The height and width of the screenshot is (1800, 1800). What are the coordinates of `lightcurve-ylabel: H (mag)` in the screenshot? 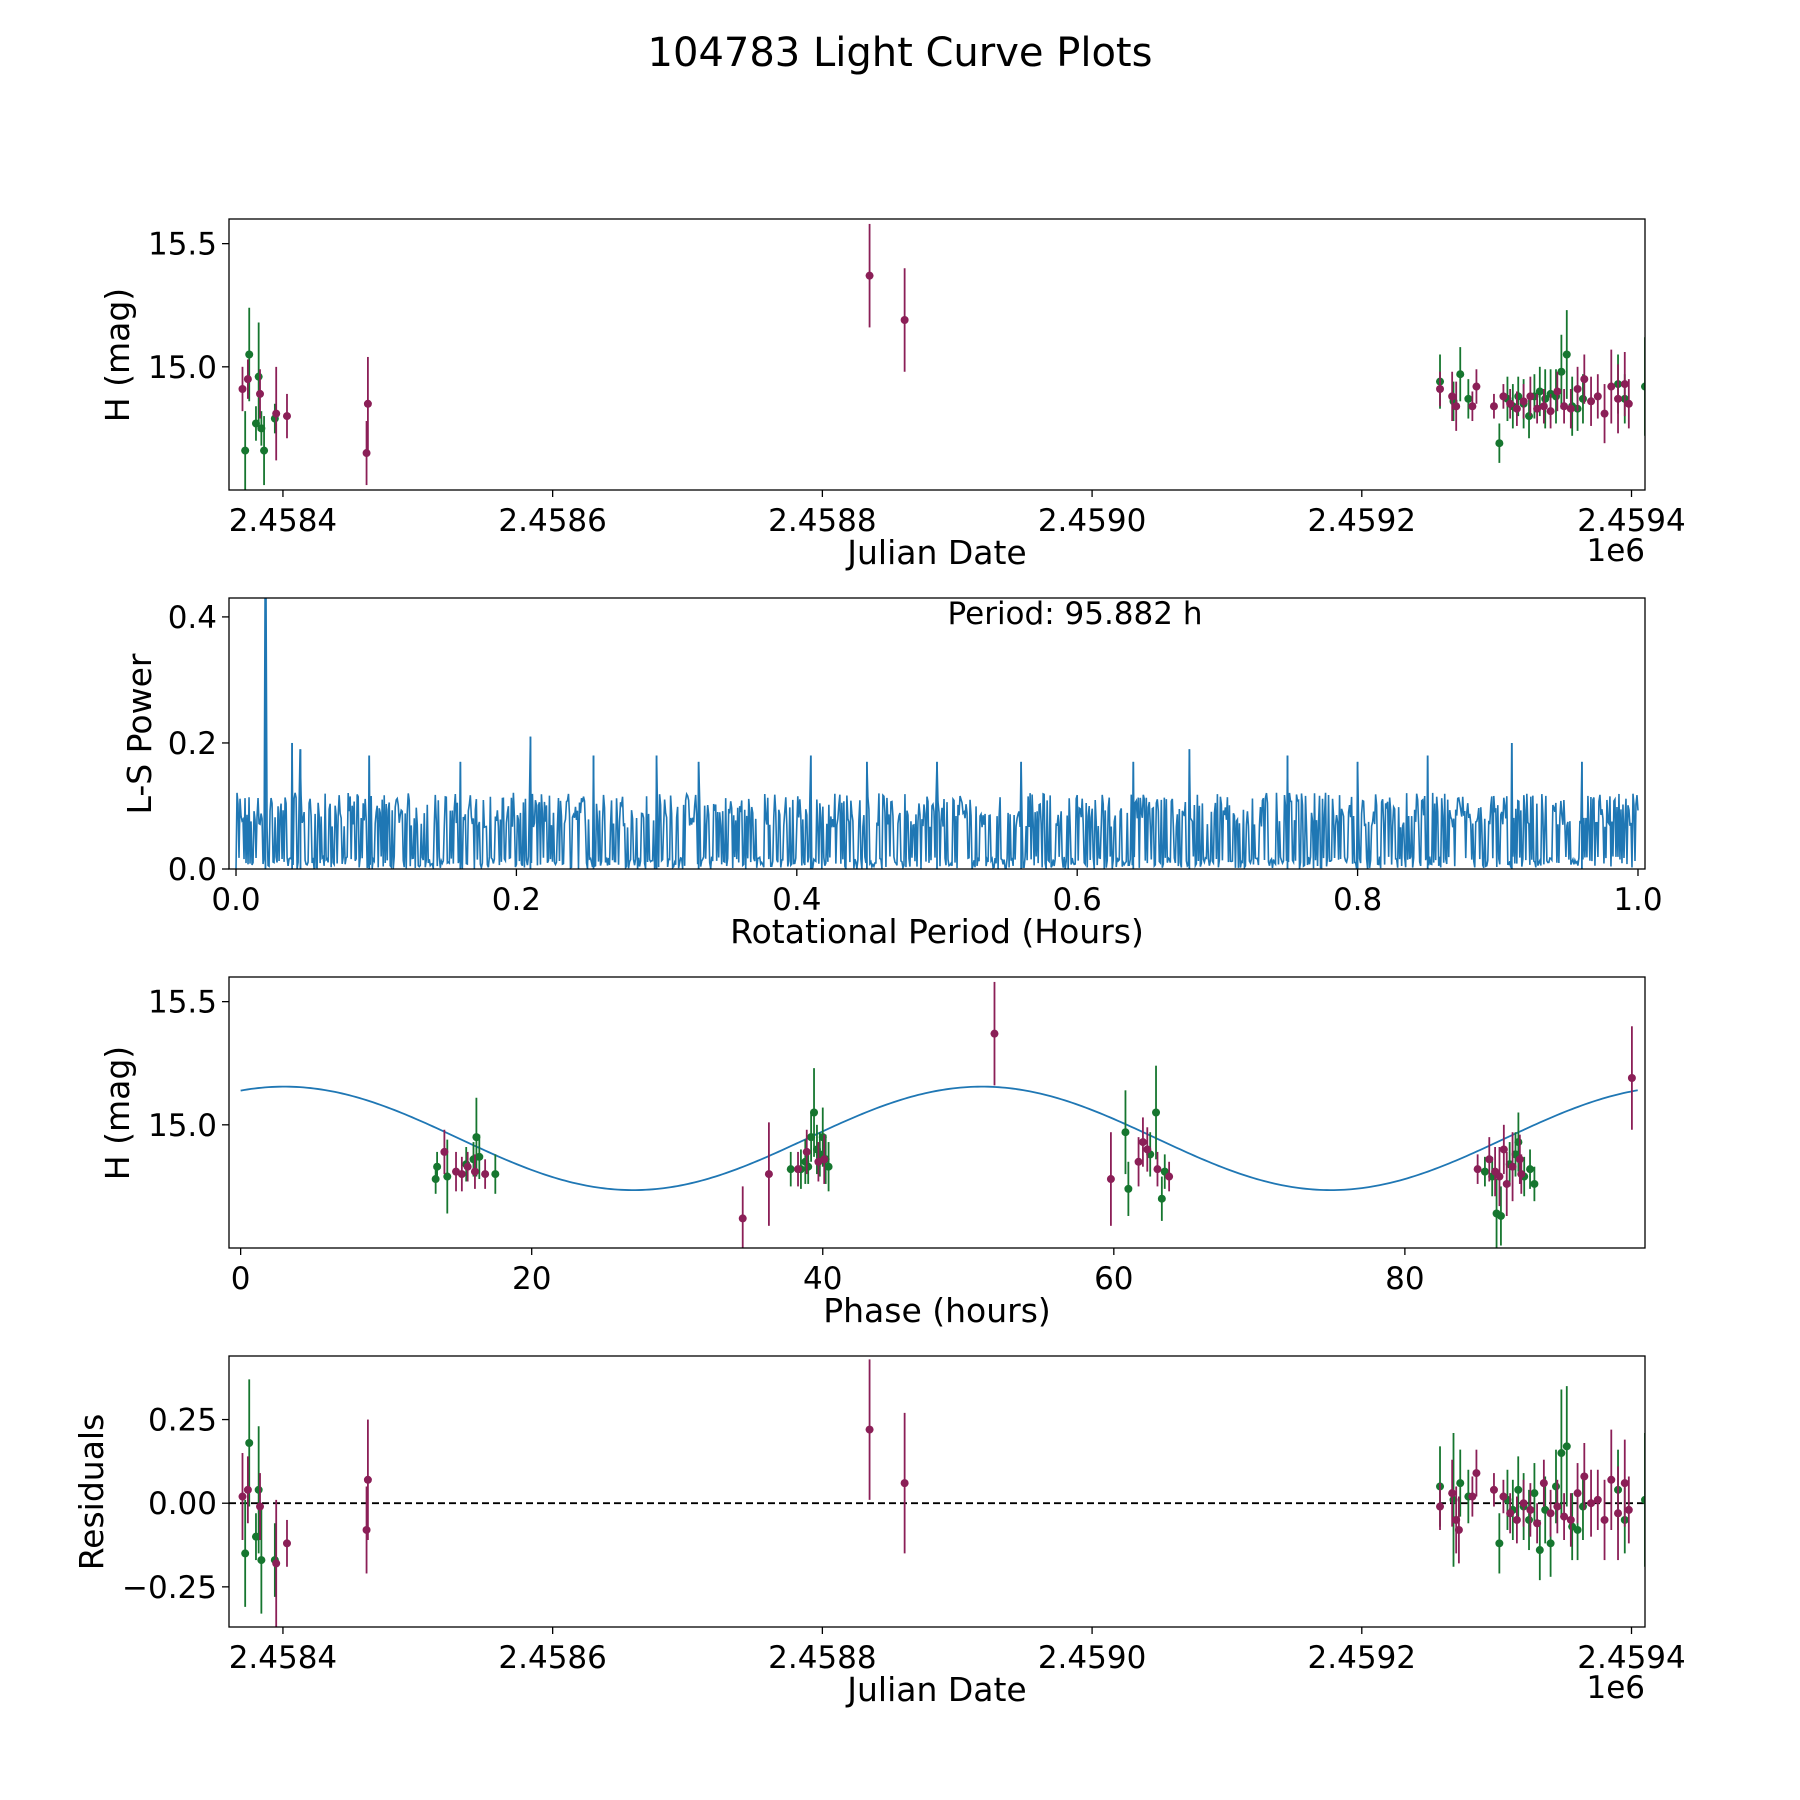 It's located at (117, 355).